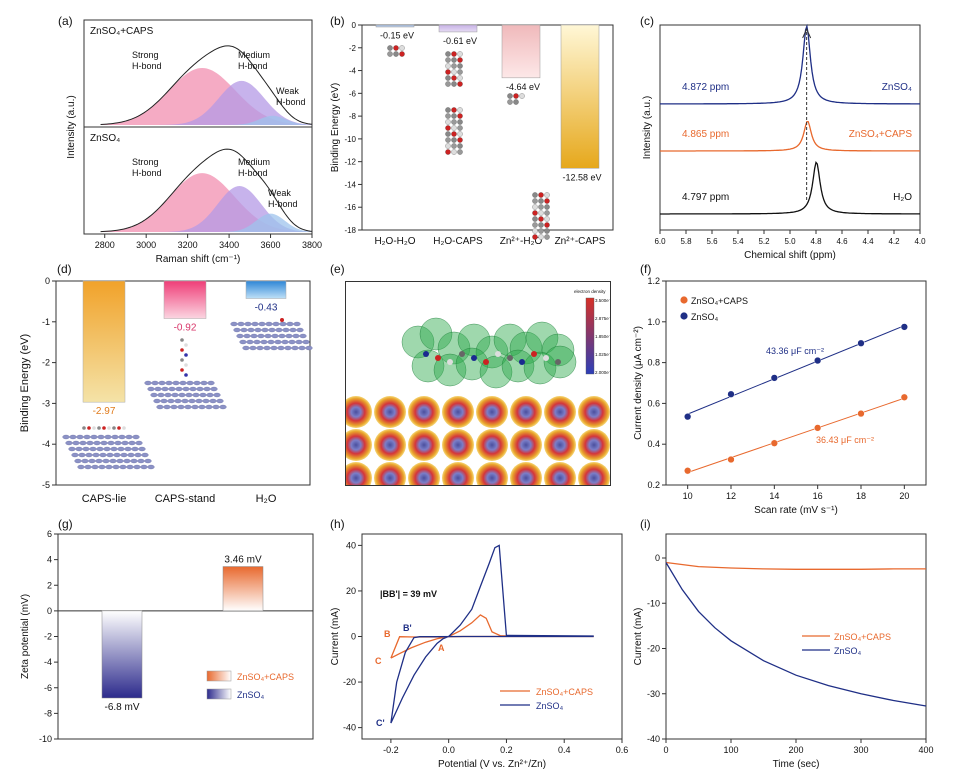 This screenshot has width=953, height=783. I want to click on y-tick-label: -8, so click(353, 116).